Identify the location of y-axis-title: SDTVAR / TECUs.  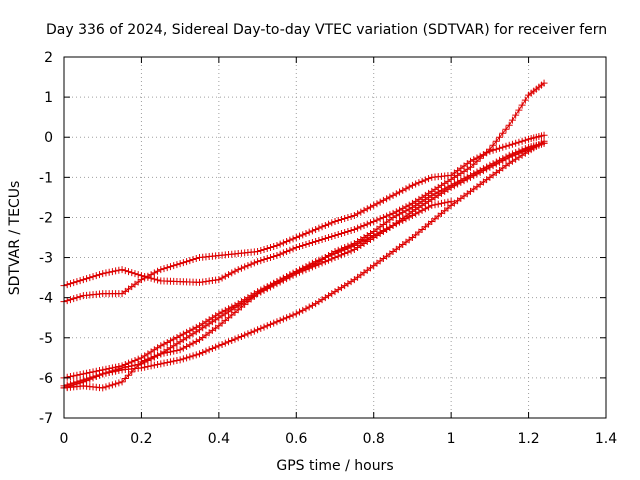
(15, 238).